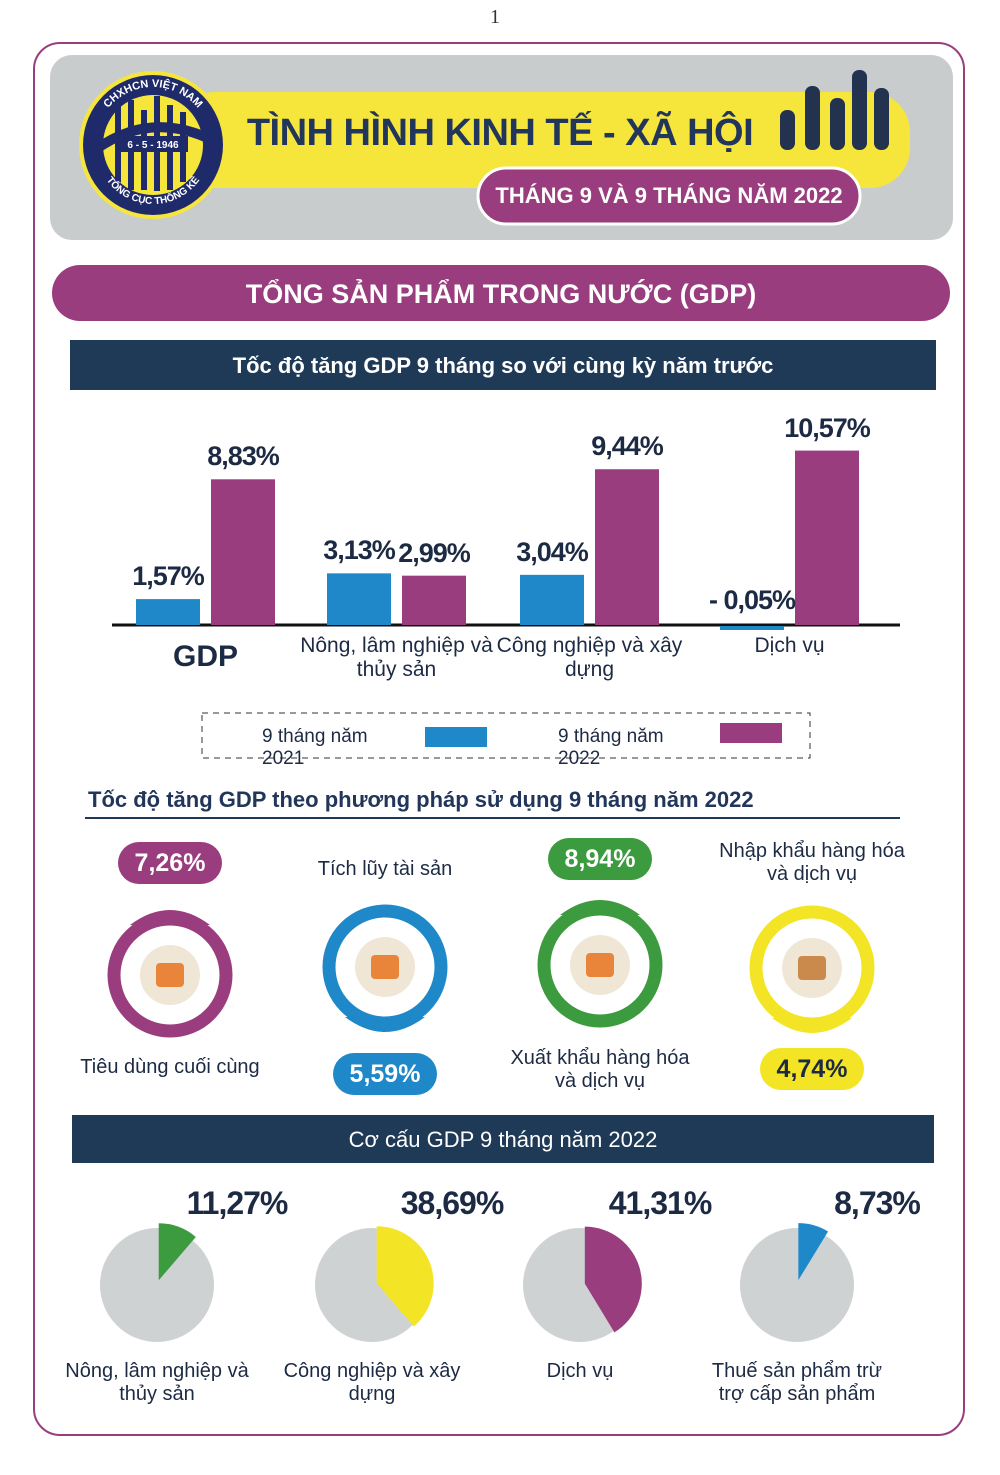 The width and height of the screenshot is (1000, 1475). Describe the element at coordinates (157, 1382) in the screenshot. I see `pie-label: Nông, lâm nghiệp và thủy sản` at that location.